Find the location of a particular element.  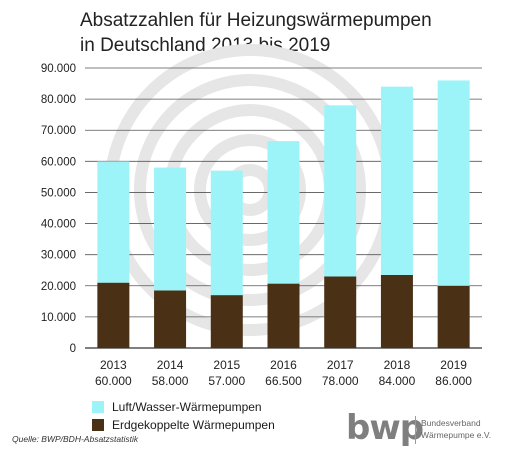

x-tick-label-year: 2016 is located at coordinates (283, 365).